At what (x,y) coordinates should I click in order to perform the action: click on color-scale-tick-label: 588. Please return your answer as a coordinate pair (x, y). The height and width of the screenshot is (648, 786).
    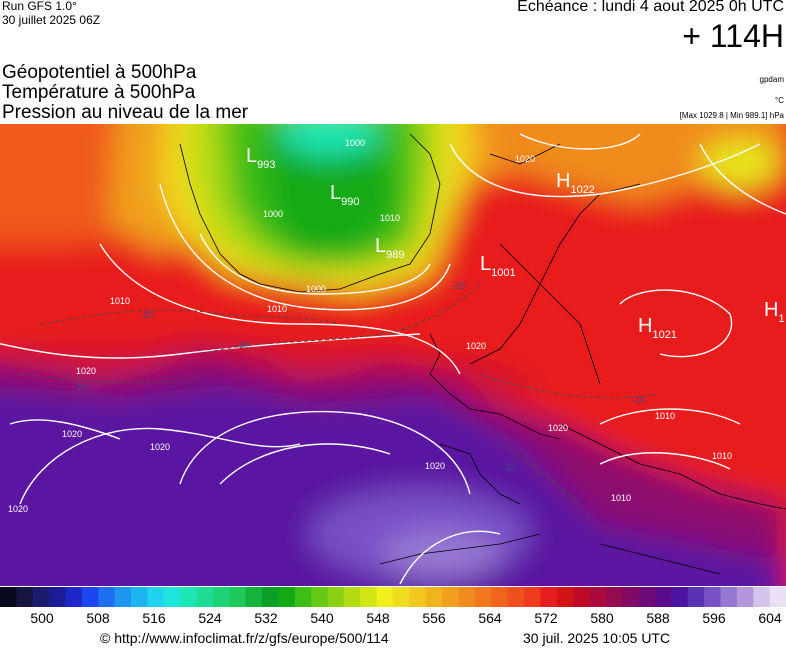
    Looking at the image, I should click on (658, 618).